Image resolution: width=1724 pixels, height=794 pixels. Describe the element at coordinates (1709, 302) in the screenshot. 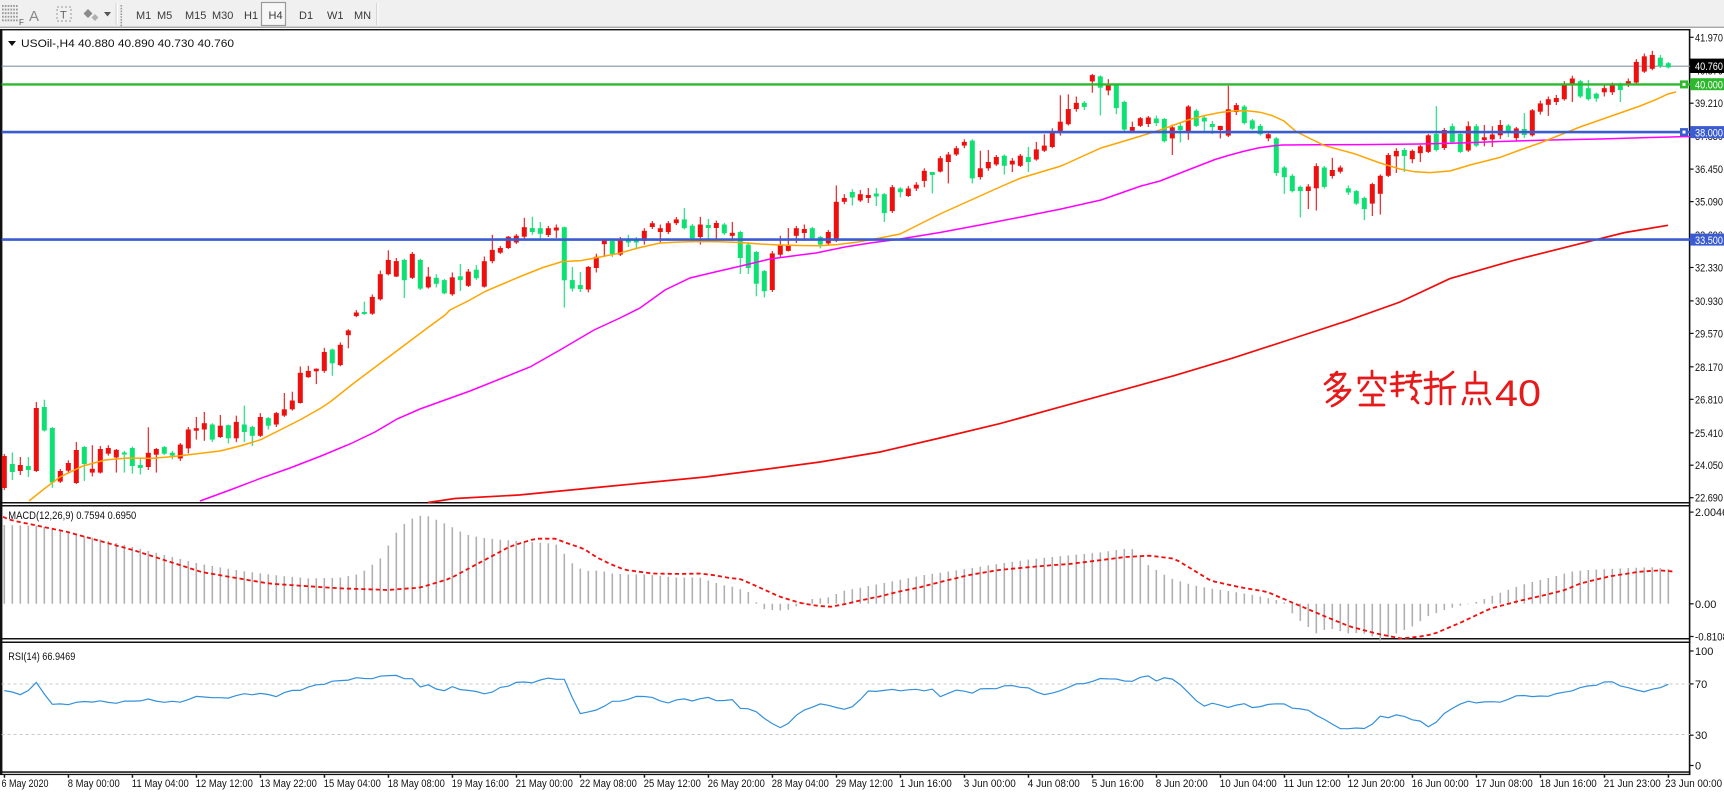

I see `svg-text: 30.930` at that location.